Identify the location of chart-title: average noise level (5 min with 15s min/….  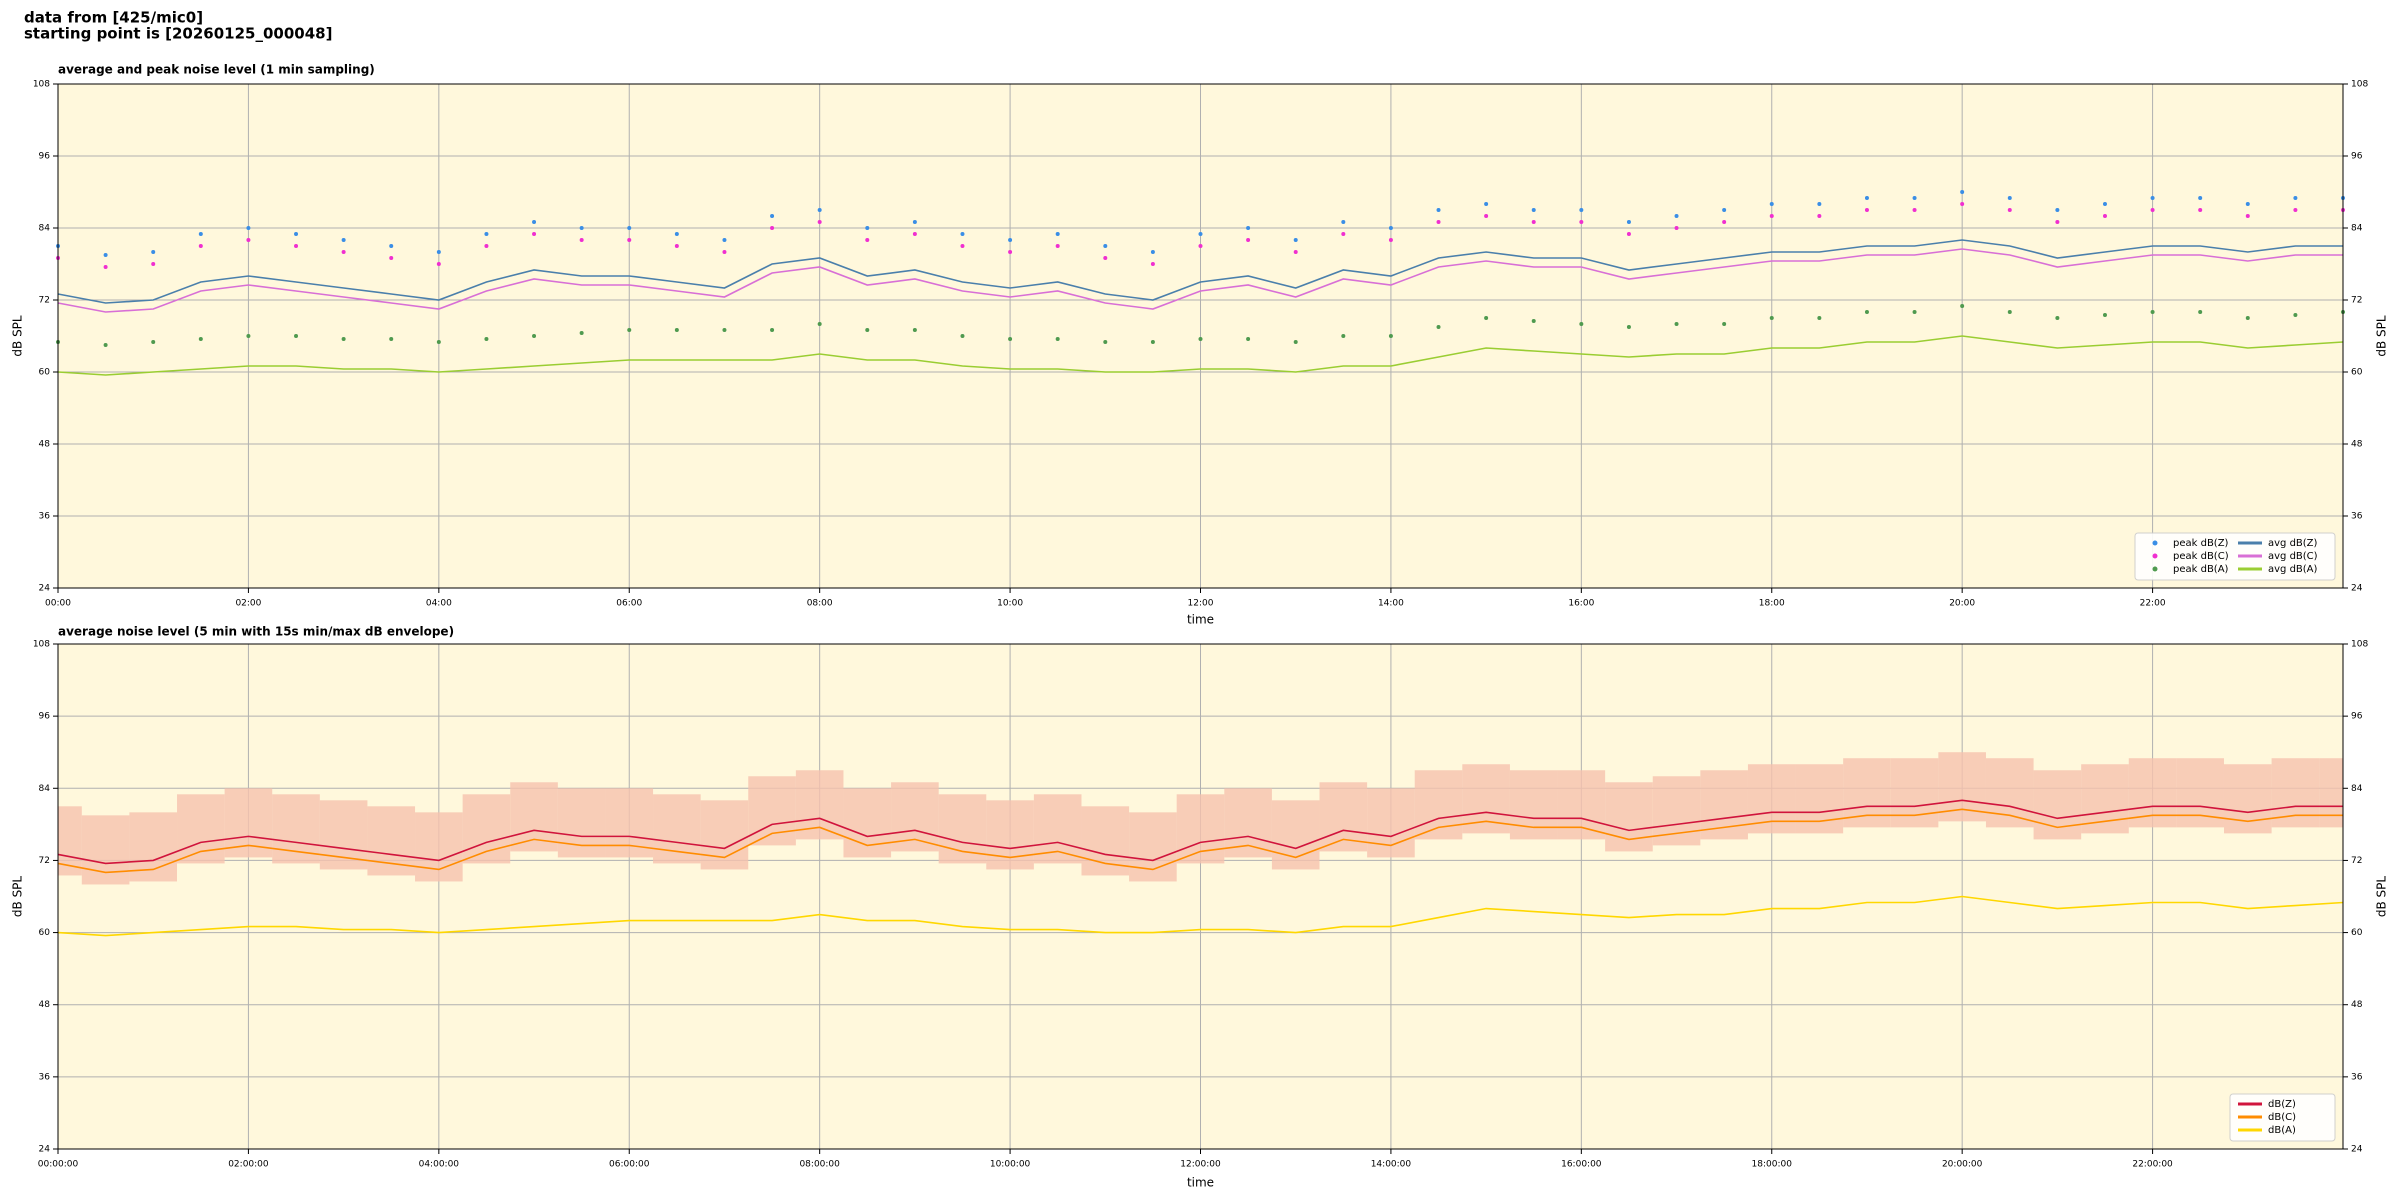
(256, 632).